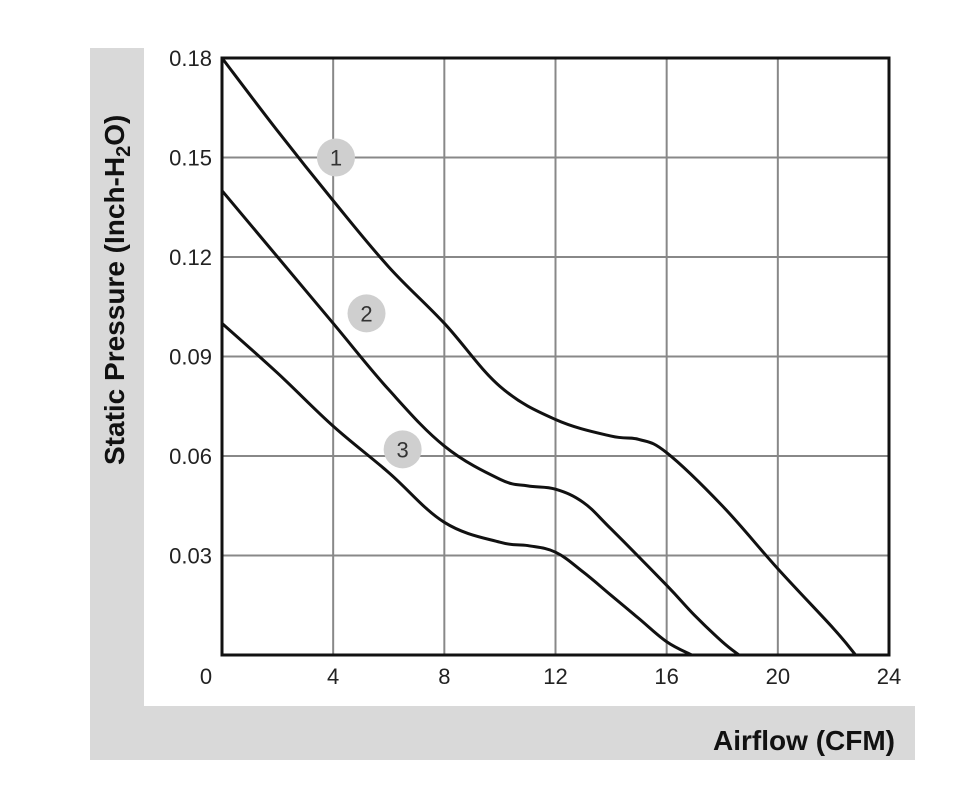  What do you see at coordinates (190, 456) in the screenshot?
I see `y-tick-label: 0.06` at bounding box center [190, 456].